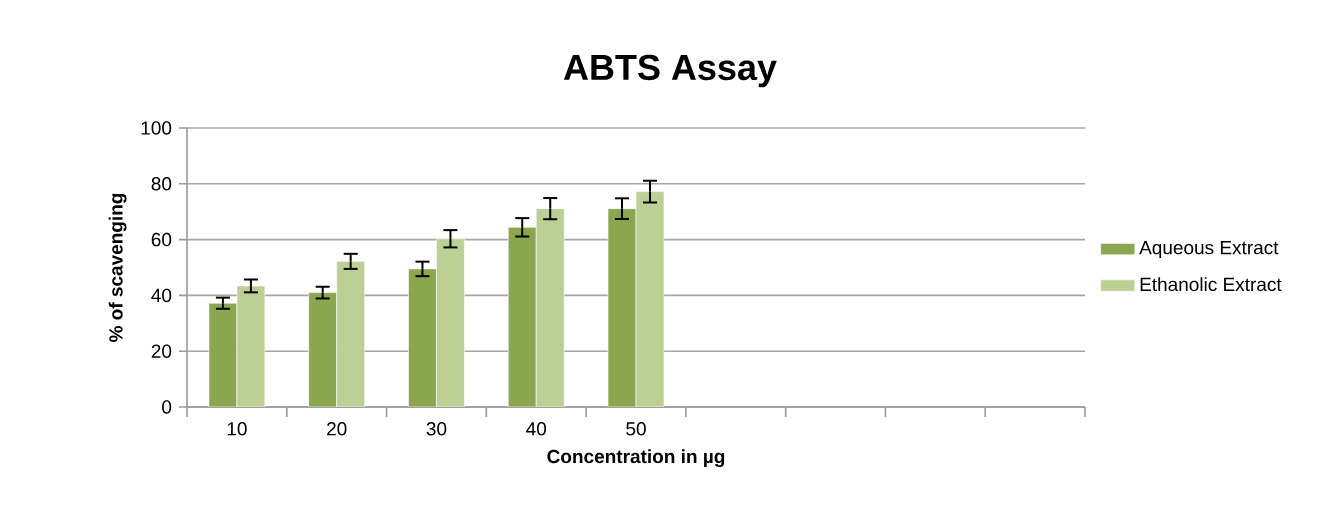 This screenshot has width=1342, height=521. I want to click on x-tick-label: 20, so click(337, 429).